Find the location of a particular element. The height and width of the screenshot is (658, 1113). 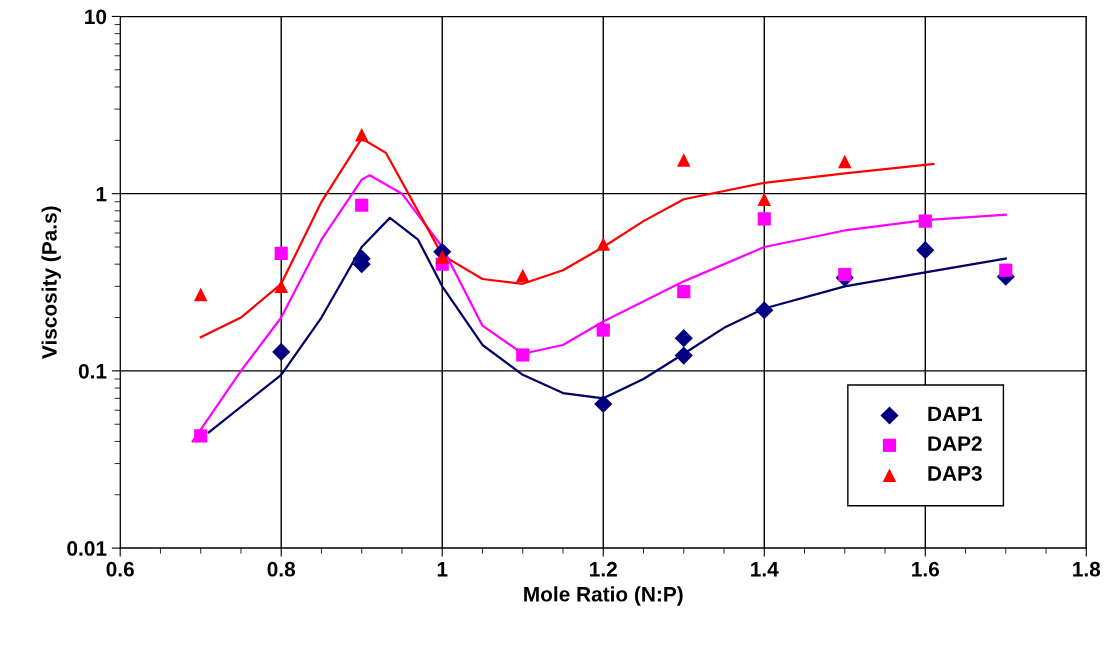

legend-label: DAP2 is located at coordinates (955, 443).